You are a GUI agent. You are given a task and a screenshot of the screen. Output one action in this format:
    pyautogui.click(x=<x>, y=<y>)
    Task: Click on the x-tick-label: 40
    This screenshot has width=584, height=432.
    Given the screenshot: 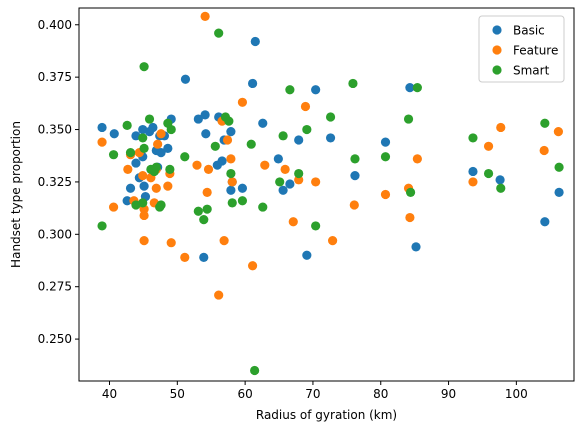 What is the action you would take?
    pyautogui.click(x=109, y=394)
    